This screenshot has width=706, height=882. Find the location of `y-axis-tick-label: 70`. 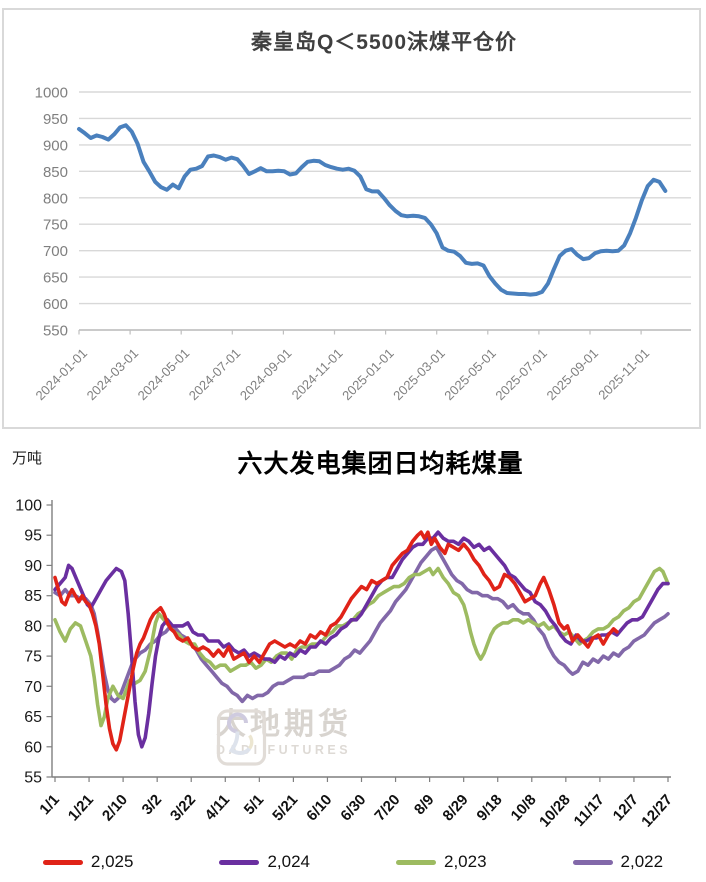

y-axis-tick-label: 70 is located at coordinates (33, 687).